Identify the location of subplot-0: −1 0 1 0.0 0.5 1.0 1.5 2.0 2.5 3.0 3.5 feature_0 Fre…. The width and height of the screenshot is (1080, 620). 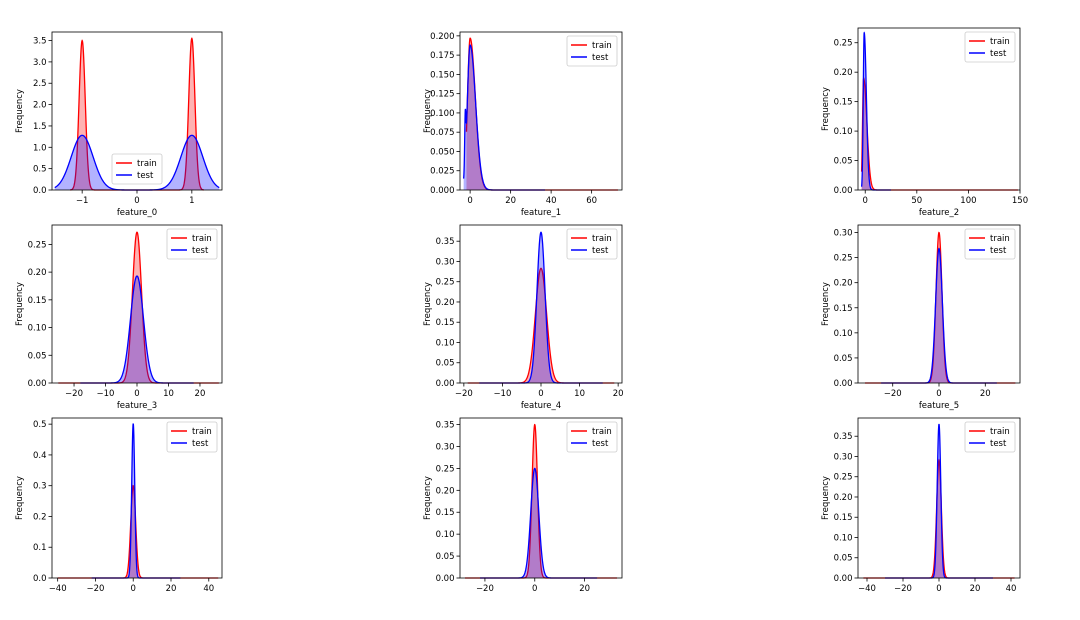
(119, 124).